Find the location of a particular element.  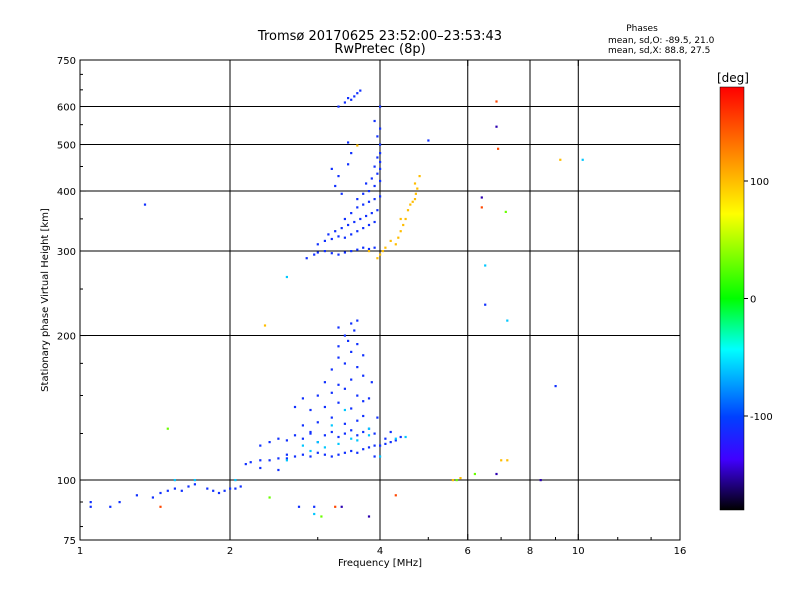

y-tick-label: 200 is located at coordinates (66, 337).